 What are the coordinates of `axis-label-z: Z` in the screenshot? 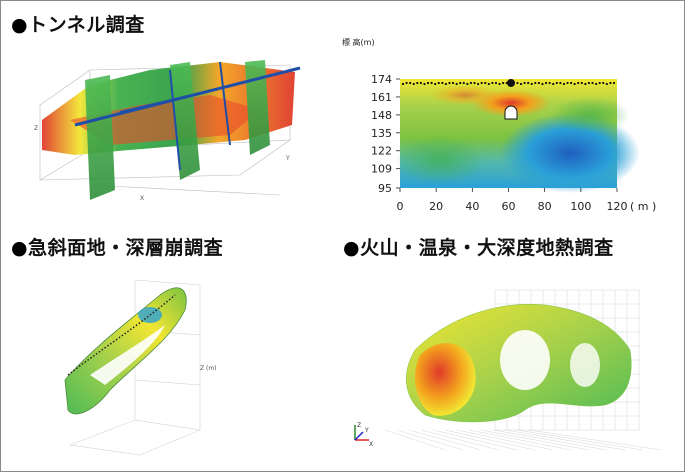 It's located at (36, 128).